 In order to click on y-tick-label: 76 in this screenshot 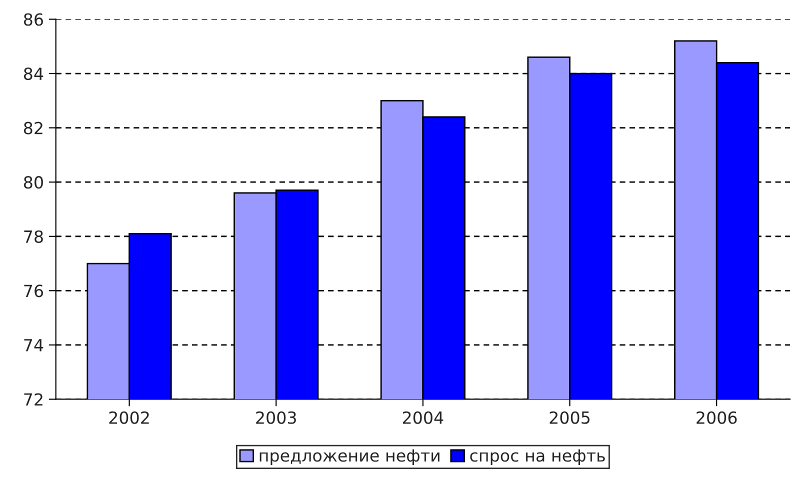, I will do `click(34, 291)`.